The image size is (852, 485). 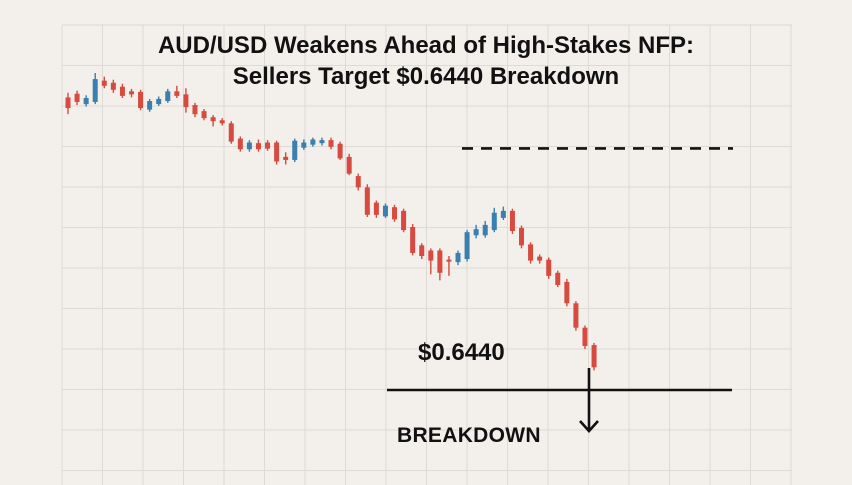 I want to click on support-price-label: $0.6440, so click(x=461, y=352).